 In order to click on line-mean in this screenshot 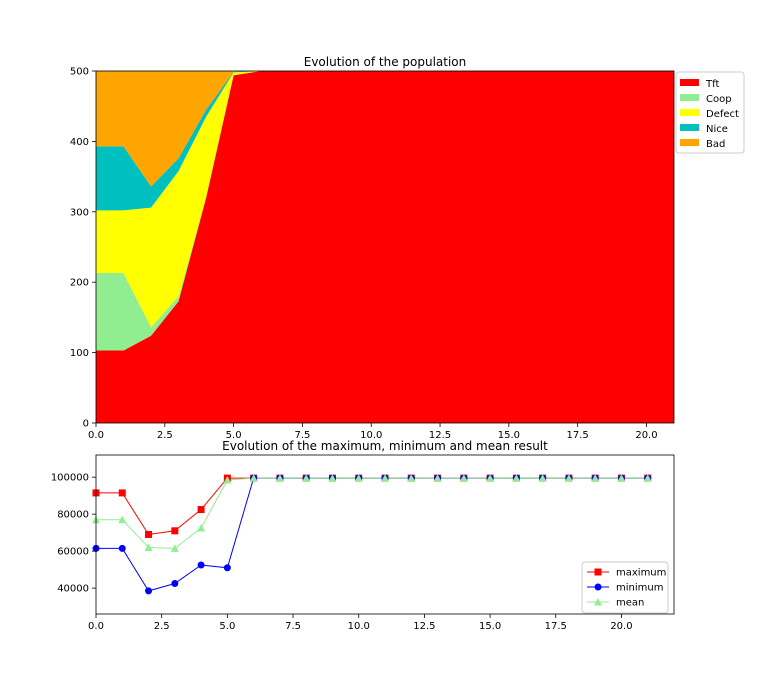, I will do `click(372, 513)`.